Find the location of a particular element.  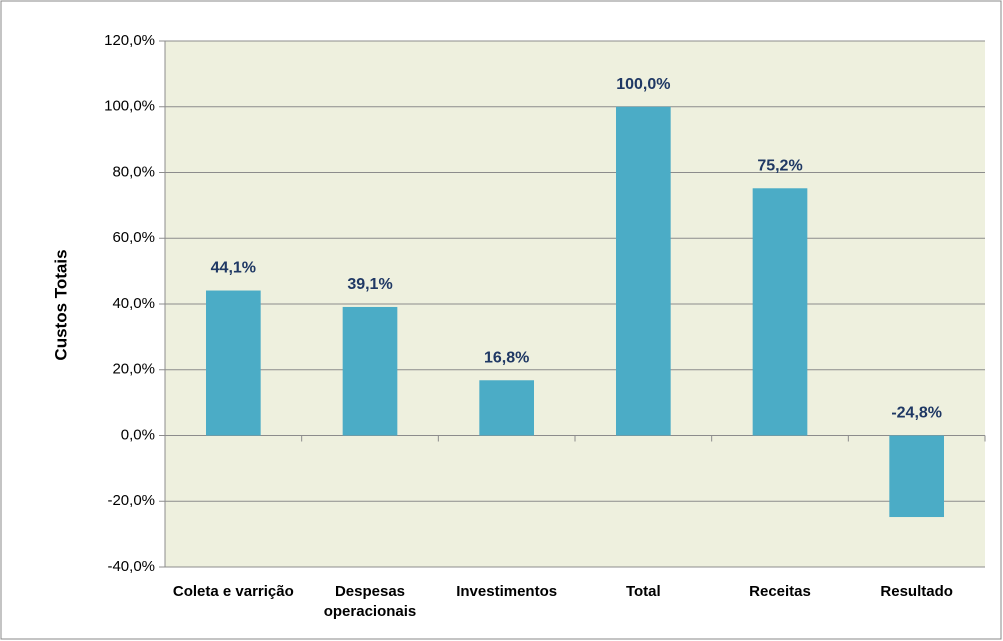

x-tick-label: Despesas operacionais is located at coordinates (370, 601).